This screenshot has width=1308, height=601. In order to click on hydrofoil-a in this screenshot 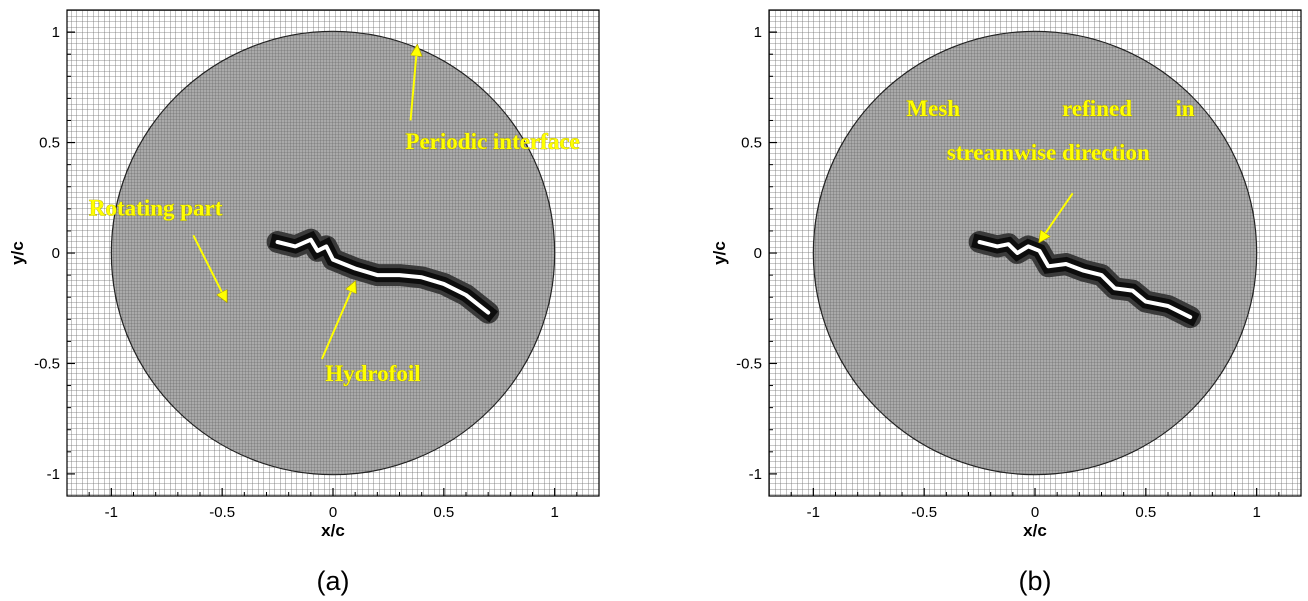, I will do `click(383, 276)`.